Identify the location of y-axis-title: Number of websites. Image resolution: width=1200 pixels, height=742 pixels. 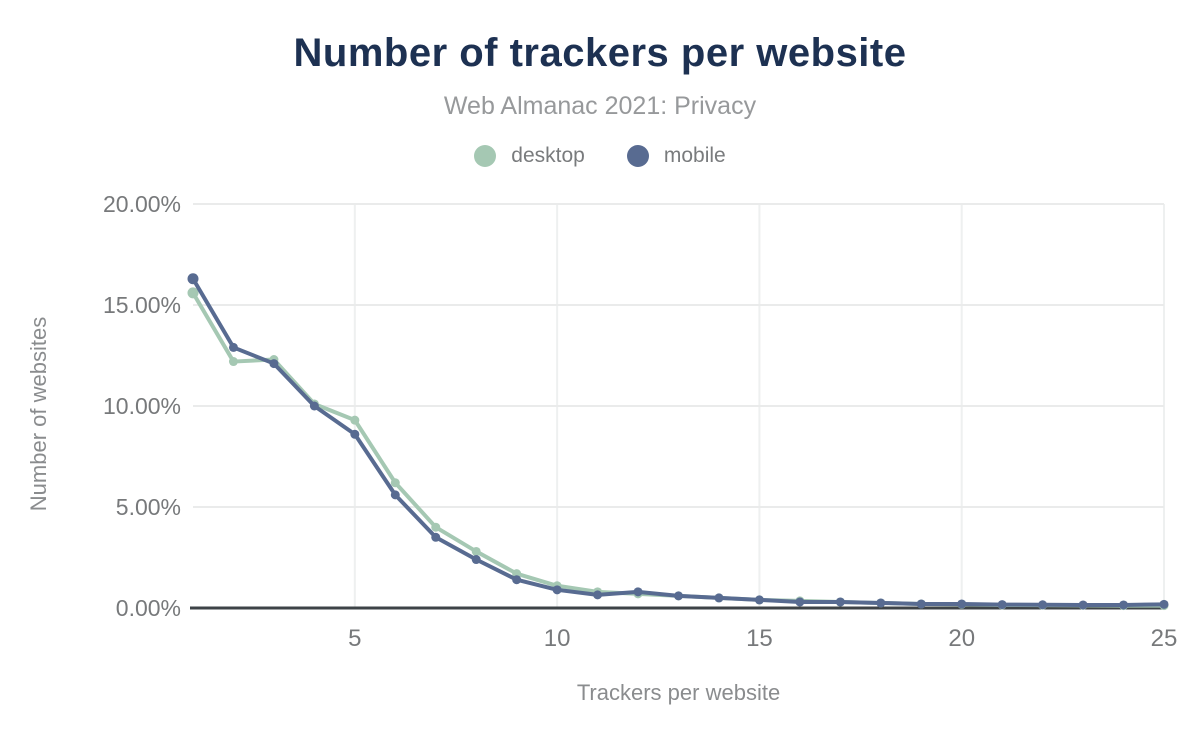
(38, 414).